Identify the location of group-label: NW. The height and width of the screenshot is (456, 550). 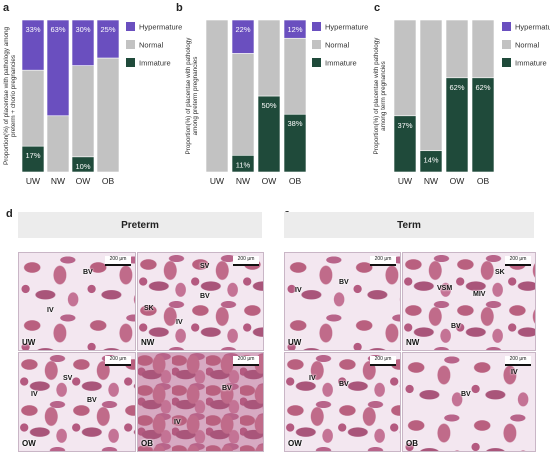
(413, 342).